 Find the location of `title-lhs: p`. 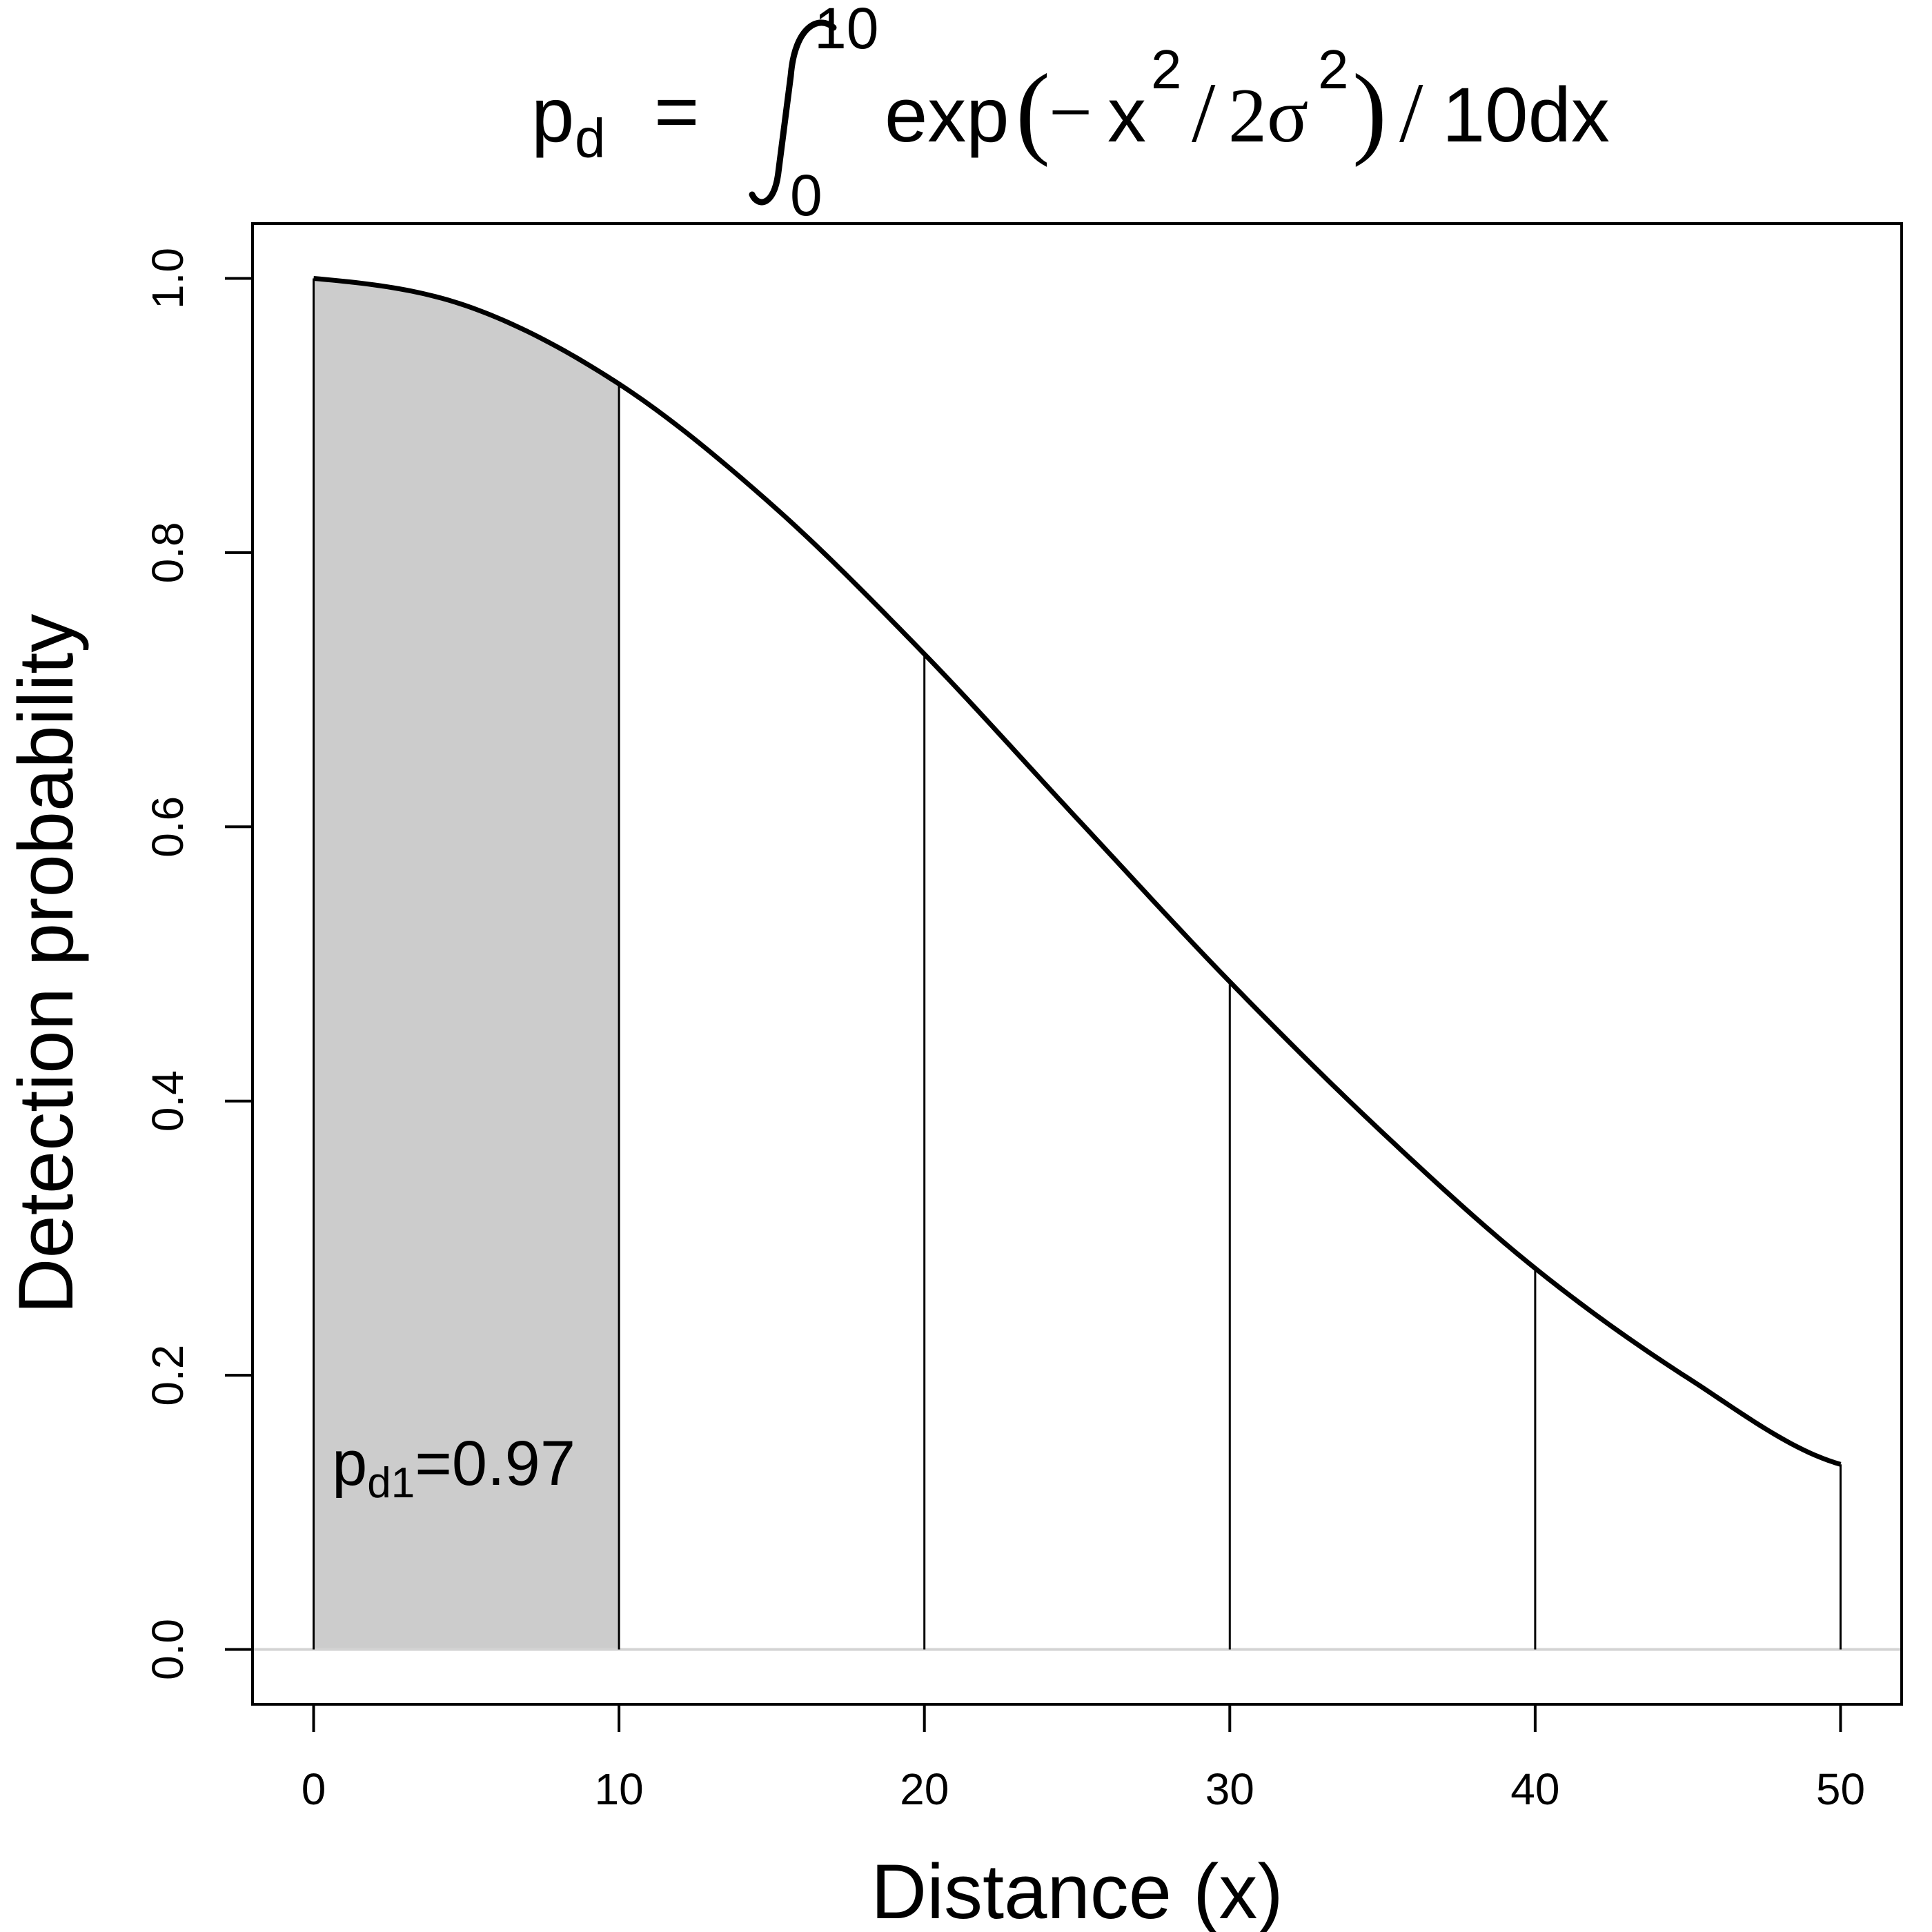

title-lhs: p is located at coordinates (552, 115).